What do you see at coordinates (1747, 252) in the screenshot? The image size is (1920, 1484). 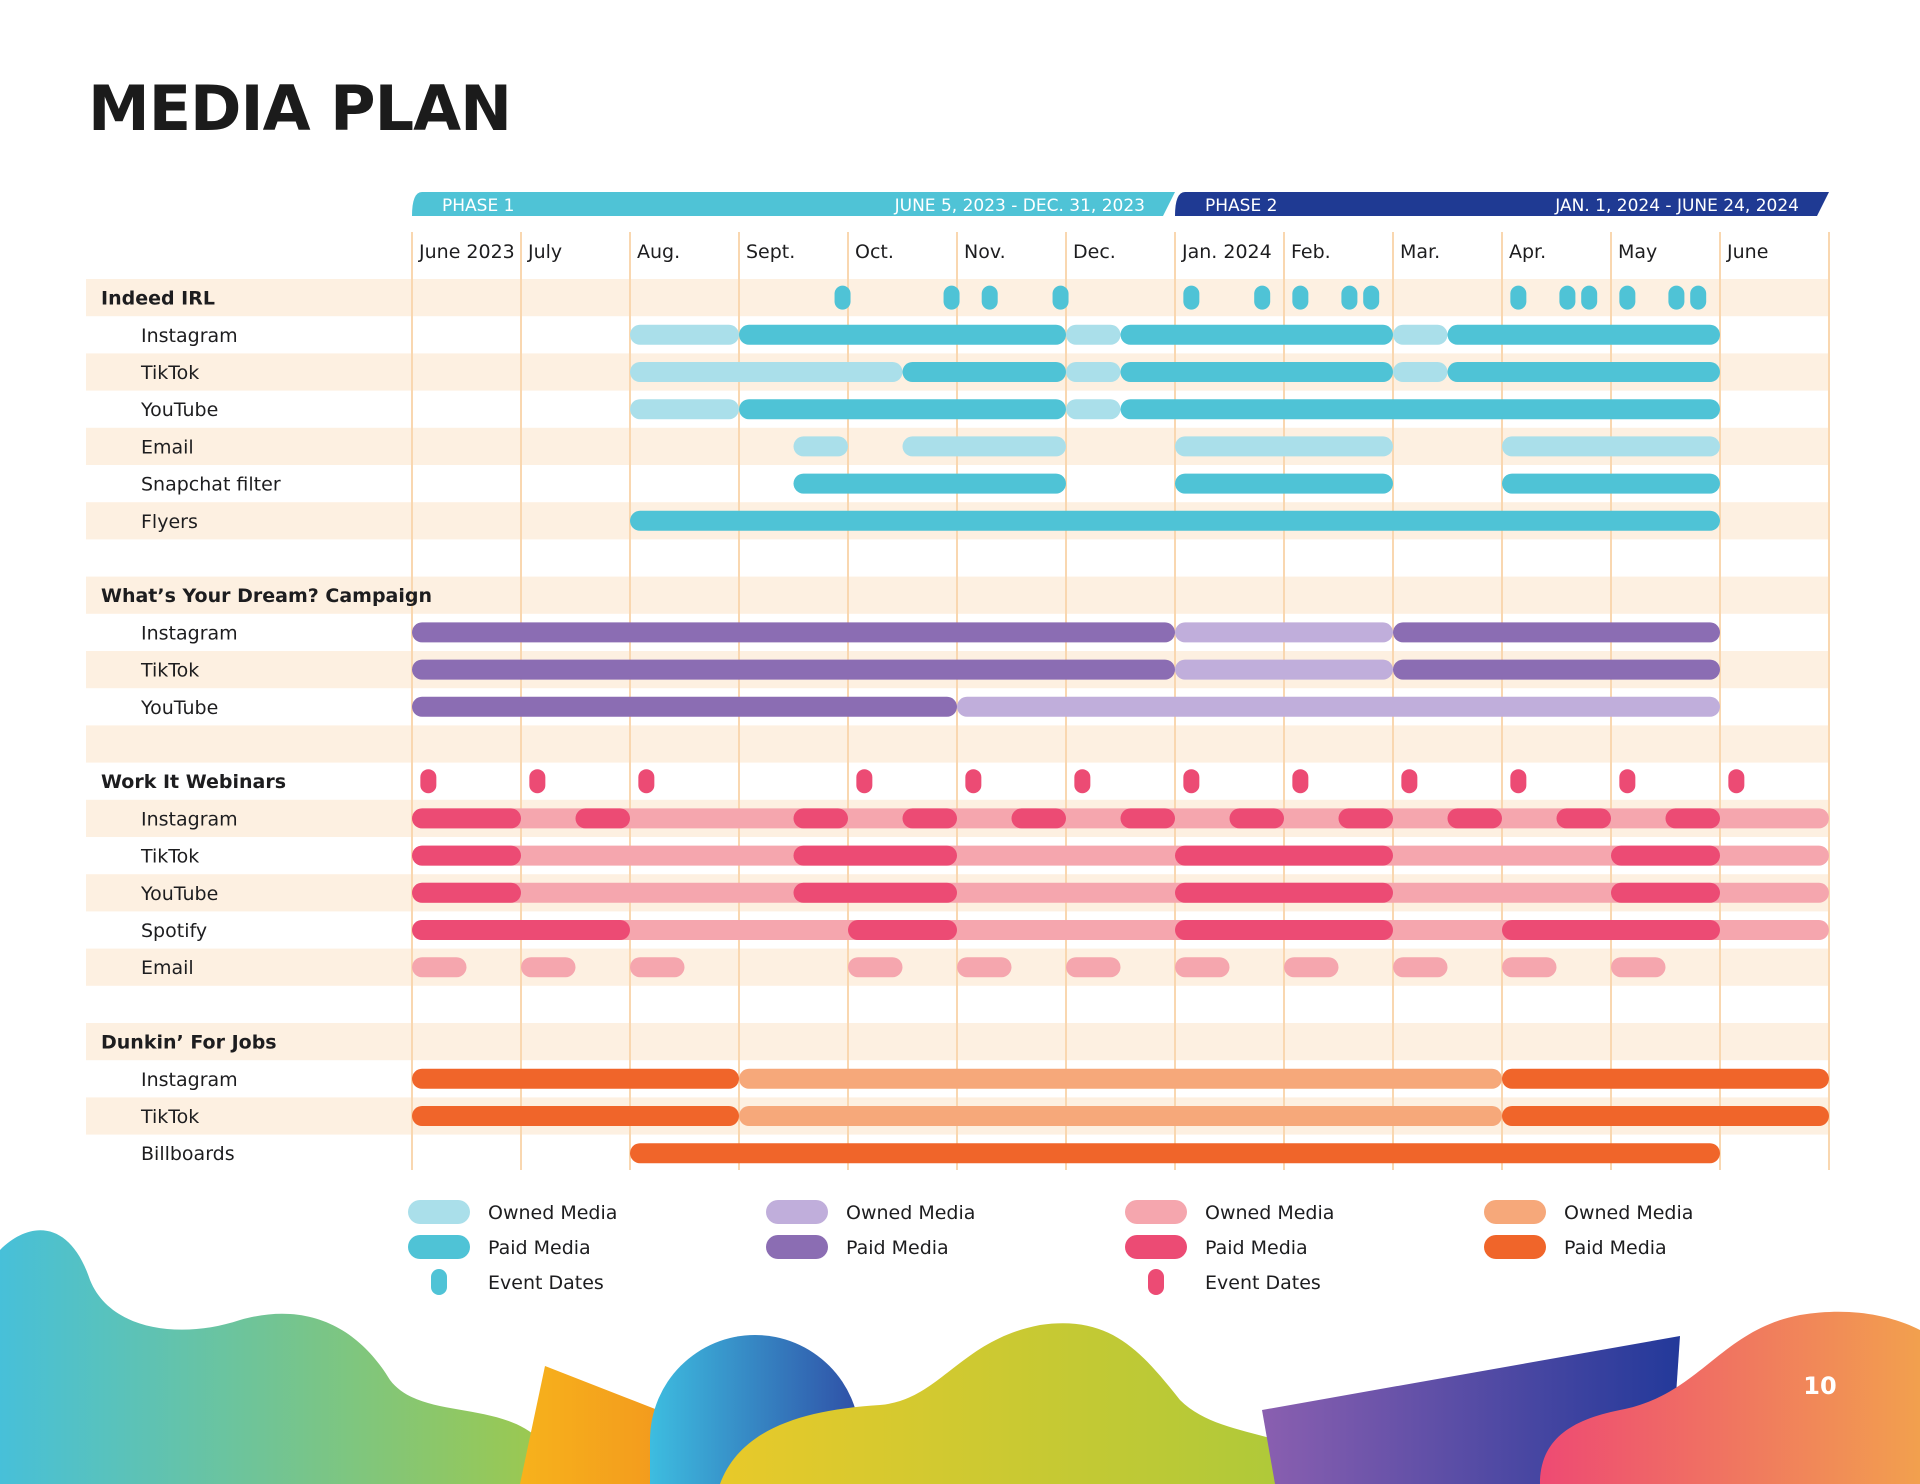 I see `month-label: June` at bounding box center [1747, 252].